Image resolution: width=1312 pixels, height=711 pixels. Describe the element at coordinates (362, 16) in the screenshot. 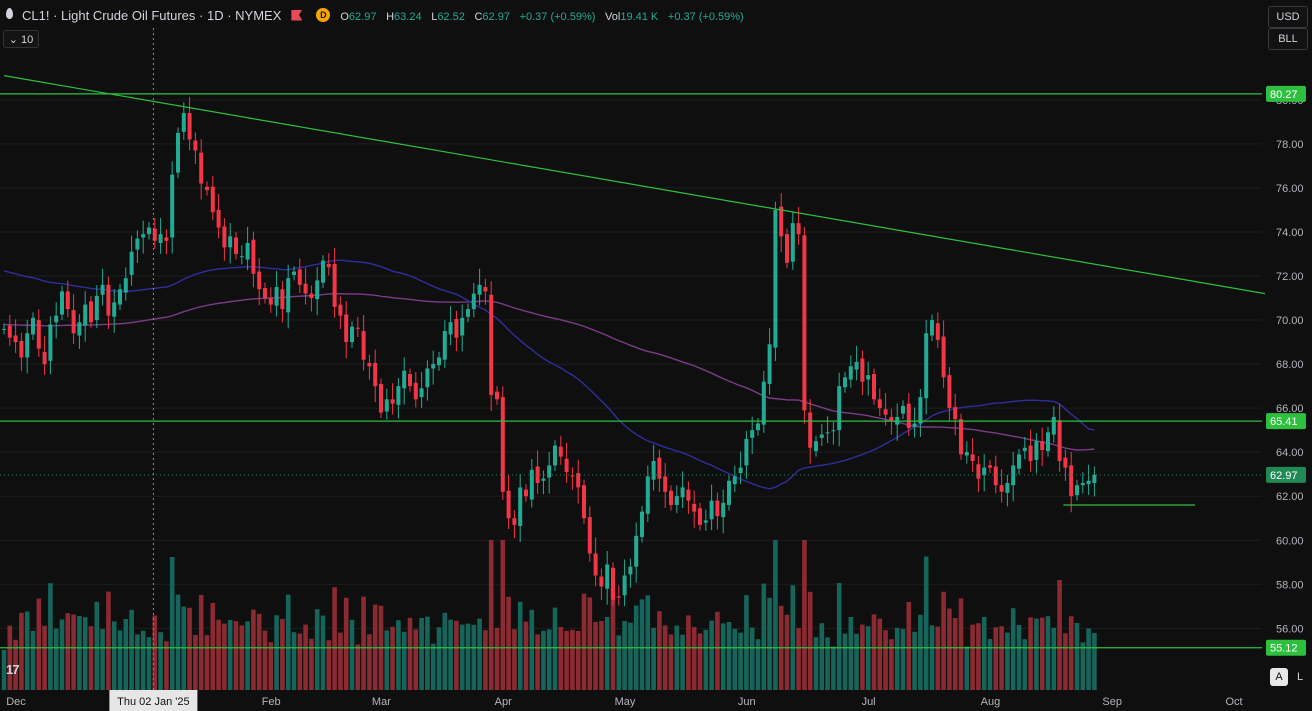

I see `open-value: 62.97` at that location.